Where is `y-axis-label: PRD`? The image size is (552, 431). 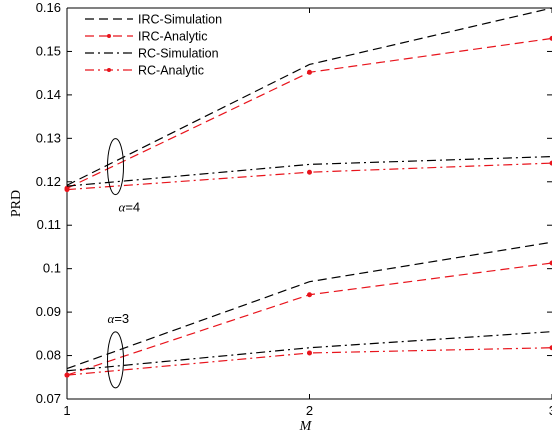 y-axis-label: PRD is located at coordinates (16, 203).